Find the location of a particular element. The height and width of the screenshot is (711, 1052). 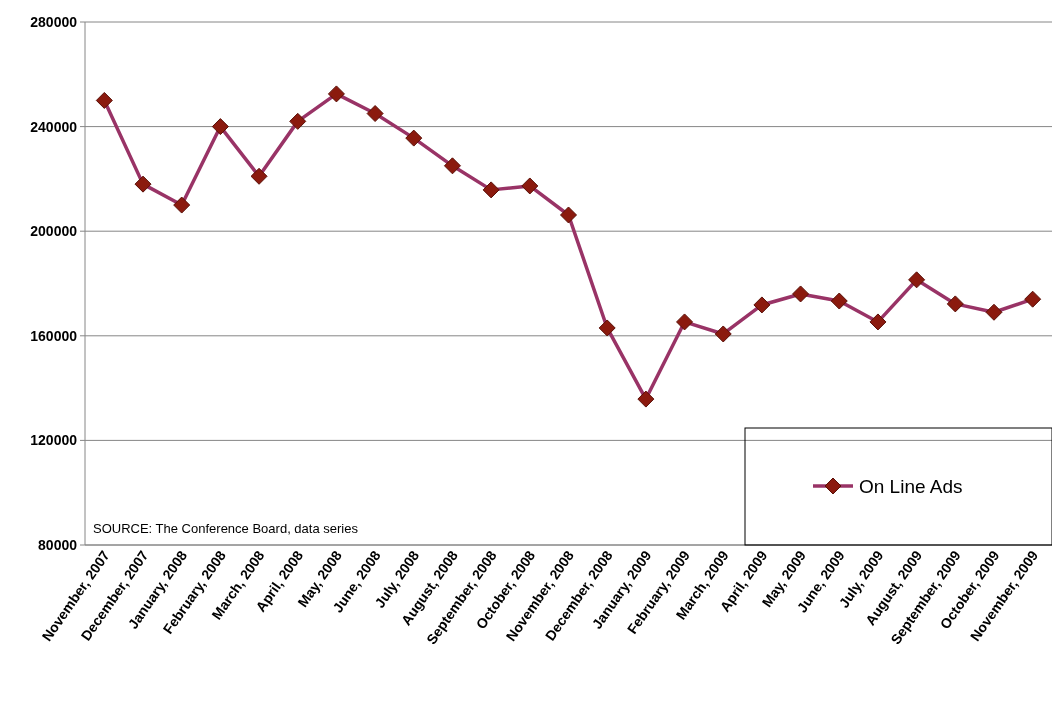

legend-label: On Line Ads is located at coordinates (911, 486).